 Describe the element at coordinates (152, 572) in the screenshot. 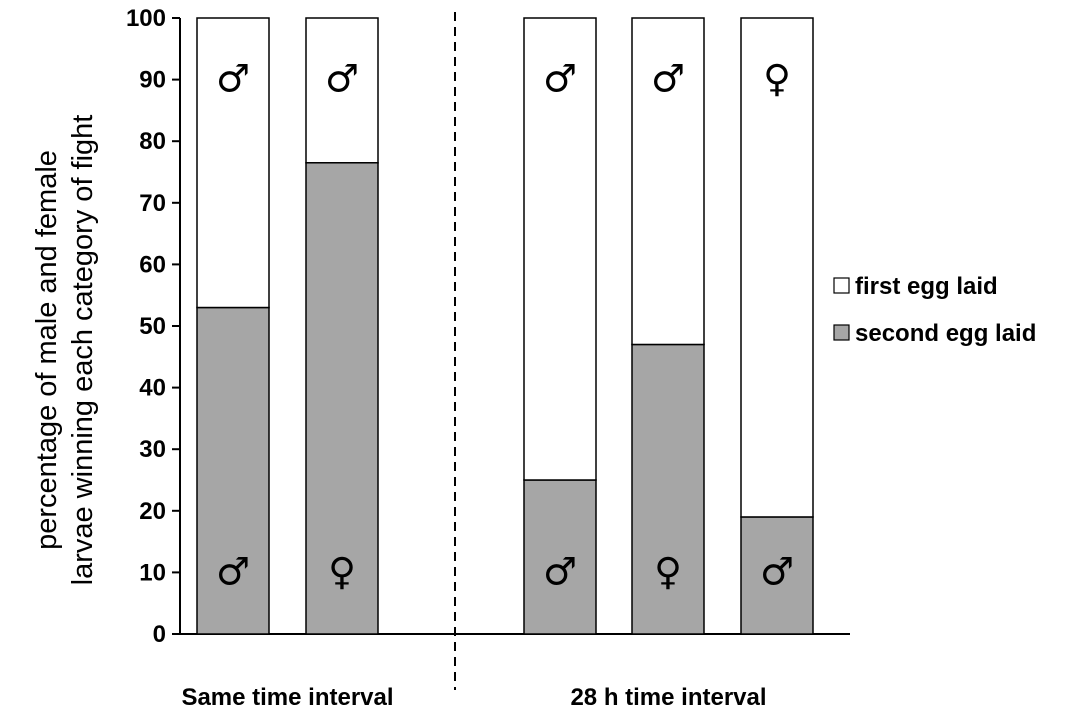

I see `y-tick-label: 10` at that location.